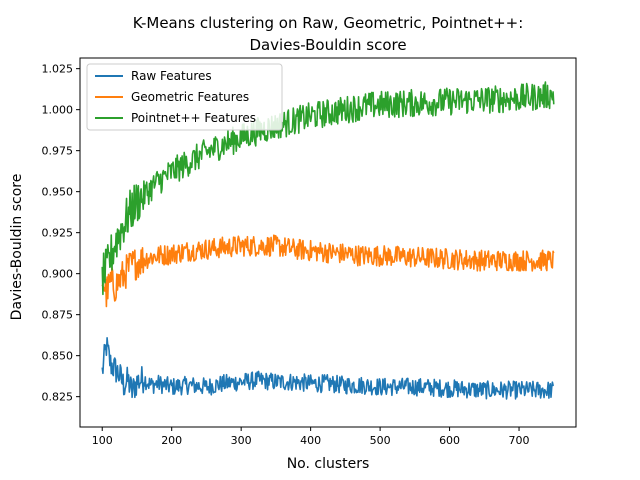 This screenshot has height=480, width=640. I want to click on x-tick-label: 400, so click(310, 440).